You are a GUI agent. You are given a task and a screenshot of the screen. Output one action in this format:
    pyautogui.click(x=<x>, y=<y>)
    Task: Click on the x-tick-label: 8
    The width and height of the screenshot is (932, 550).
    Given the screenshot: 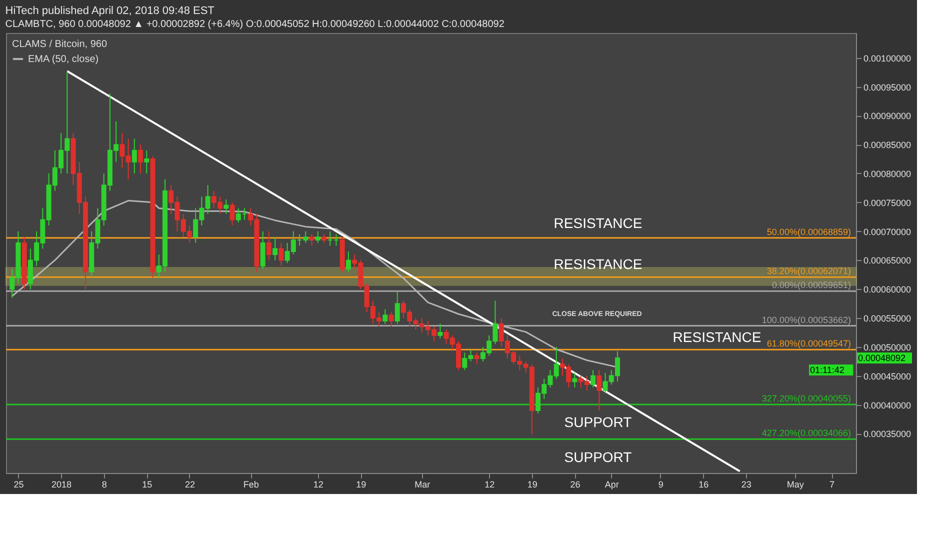 What is the action you would take?
    pyautogui.click(x=104, y=485)
    